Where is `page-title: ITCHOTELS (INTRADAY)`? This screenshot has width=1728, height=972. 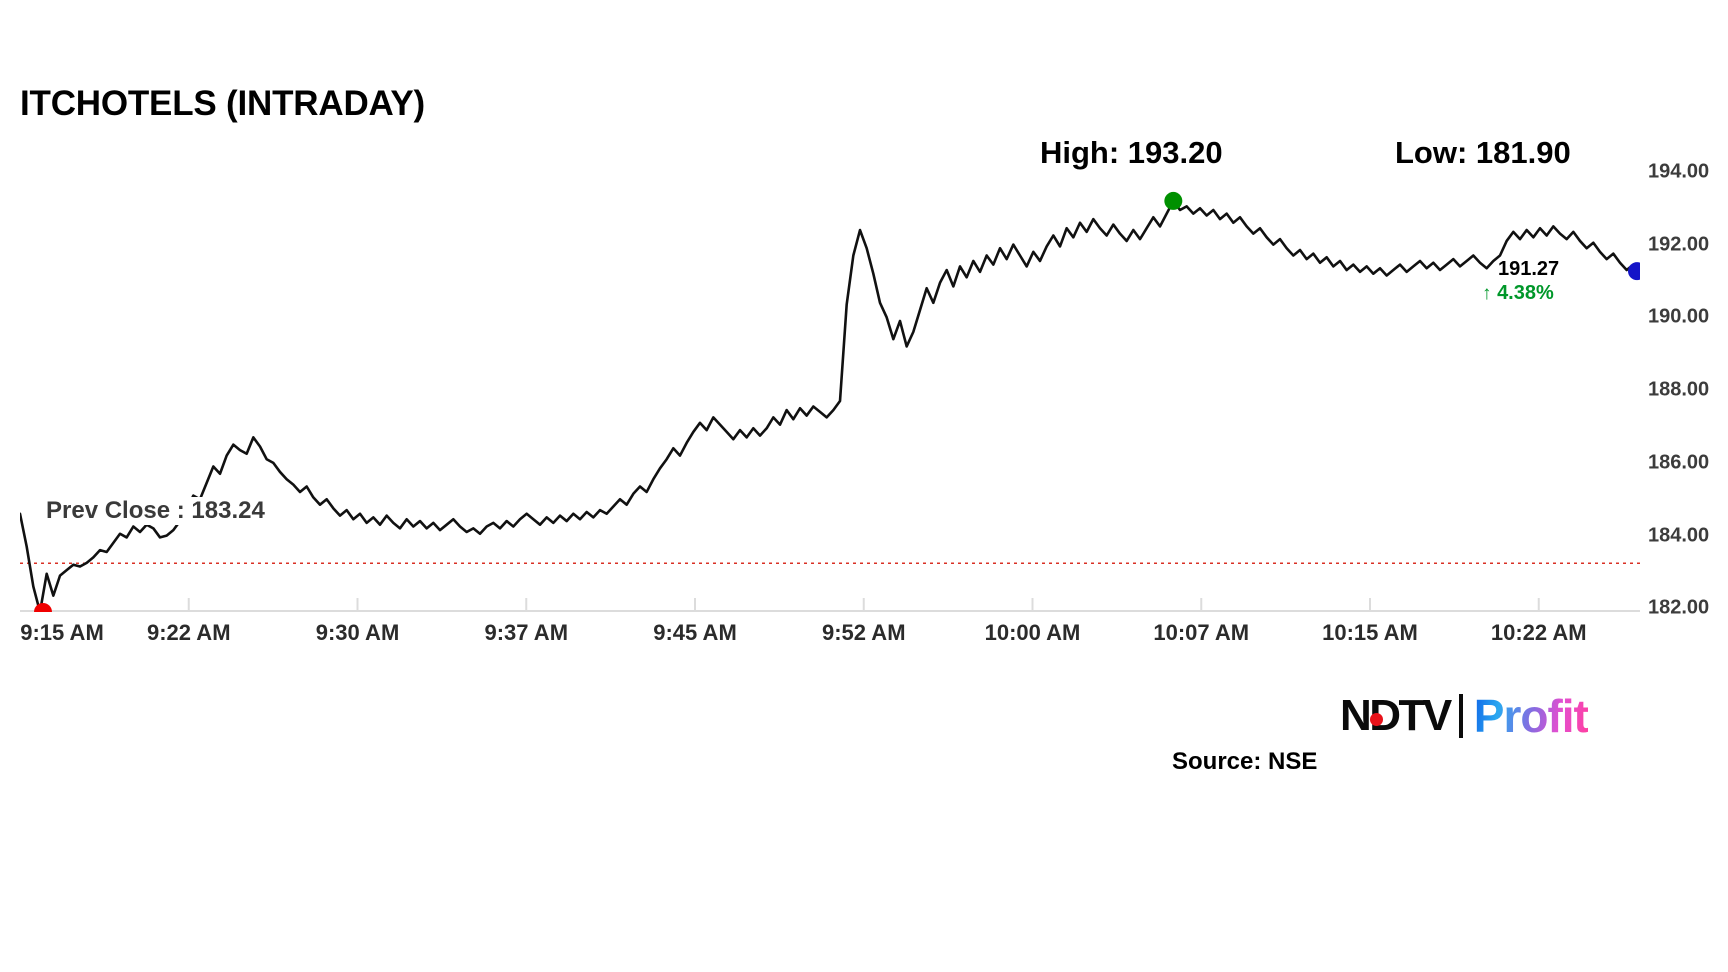 page-title: ITCHOTELS (INTRADAY) is located at coordinates (222, 103).